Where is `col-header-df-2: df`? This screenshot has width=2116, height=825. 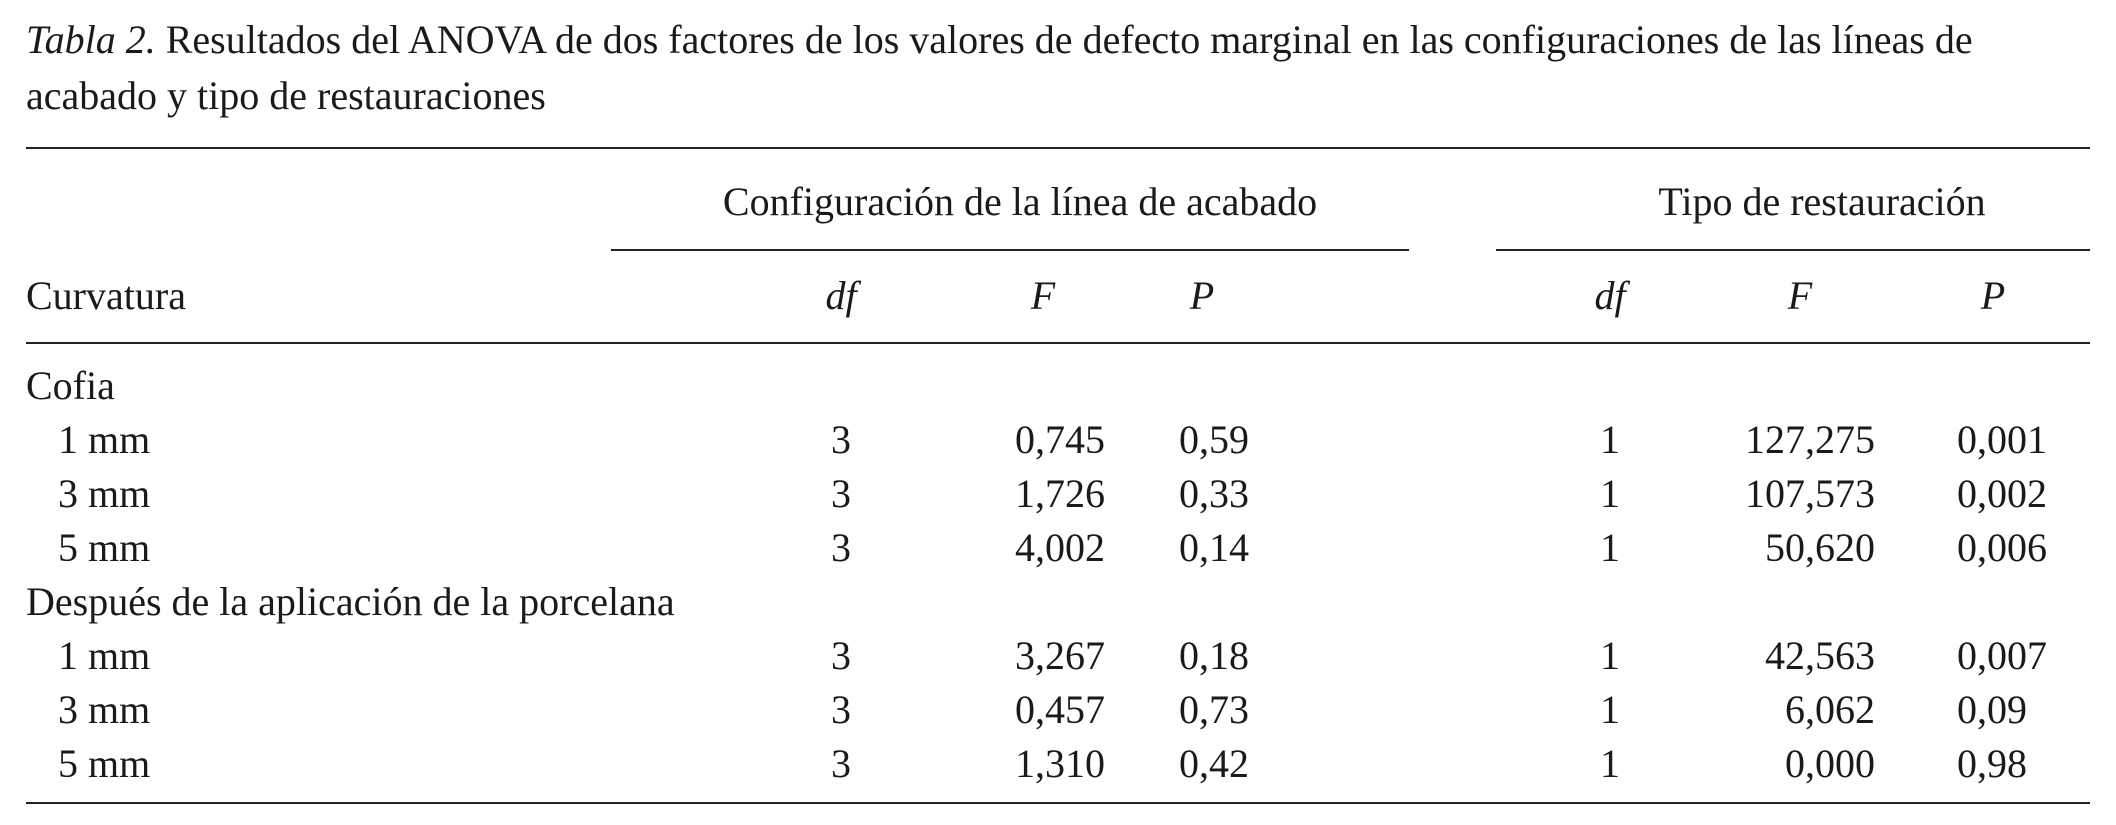
col-header-df-2: df is located at coordinates (1610, 295).